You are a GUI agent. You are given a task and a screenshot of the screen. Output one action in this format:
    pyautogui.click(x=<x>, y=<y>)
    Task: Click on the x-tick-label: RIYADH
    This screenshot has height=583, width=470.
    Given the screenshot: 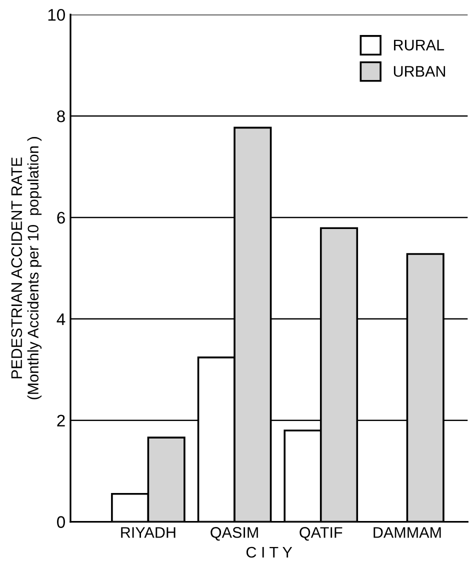 What is the action you would take?
    pyautogui.click(x=148, y=532)
    